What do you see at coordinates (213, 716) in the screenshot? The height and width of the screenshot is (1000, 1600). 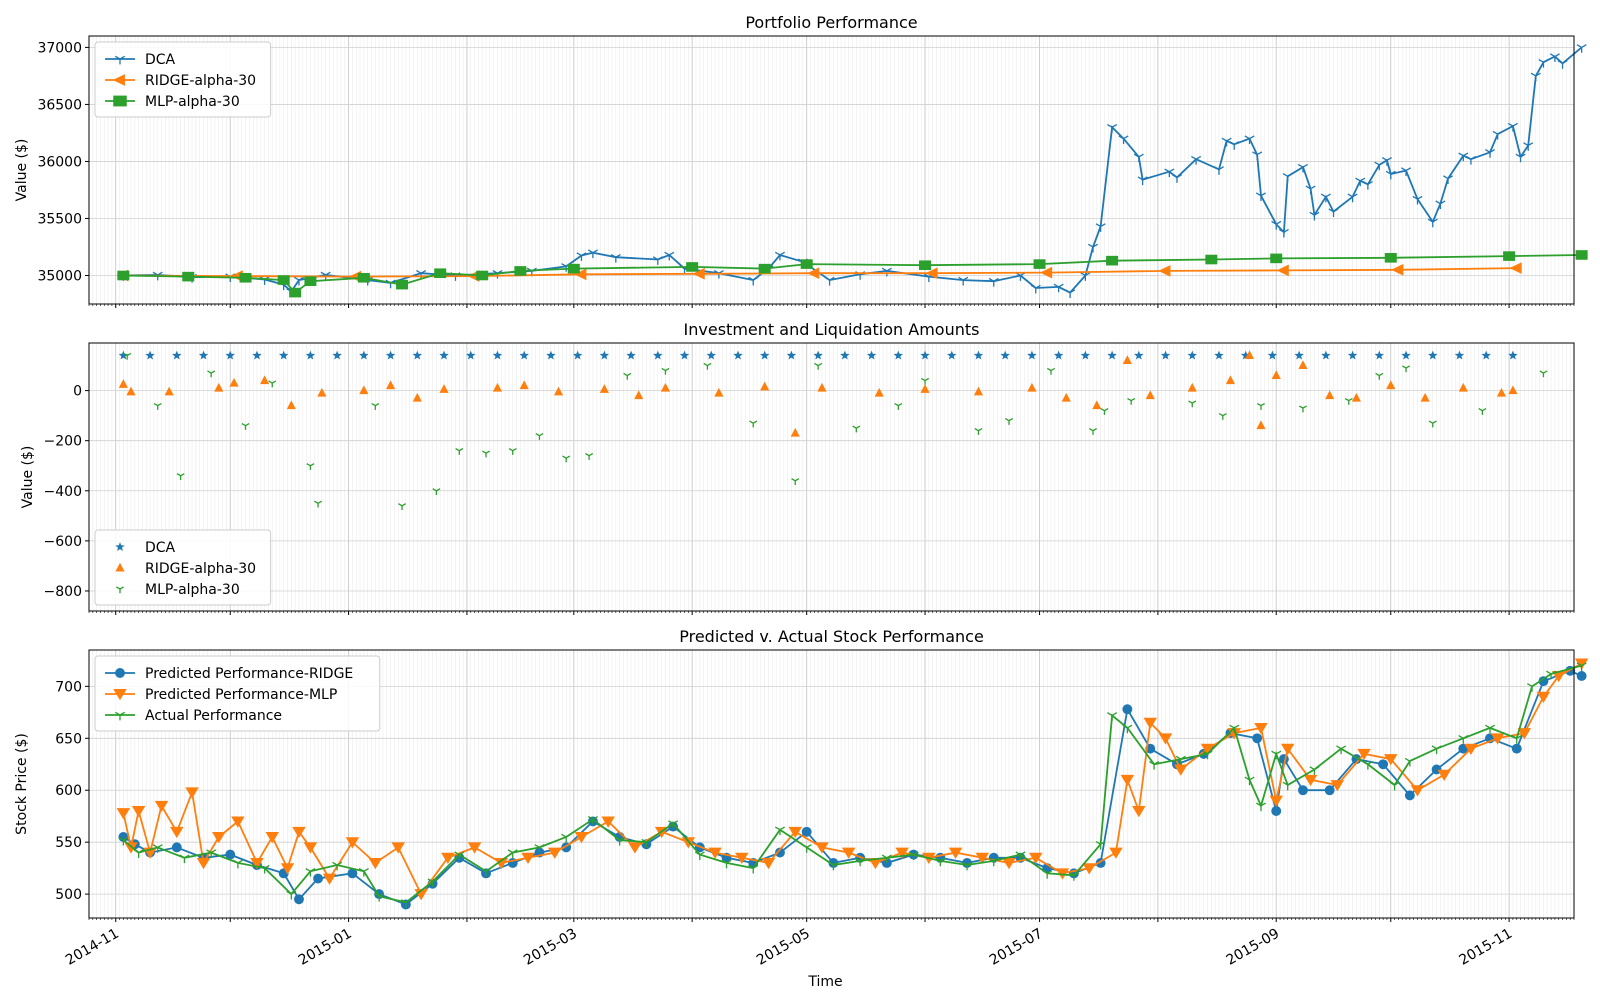 I see `legend-label: Actual Performance` at bounding box center [213, 716].